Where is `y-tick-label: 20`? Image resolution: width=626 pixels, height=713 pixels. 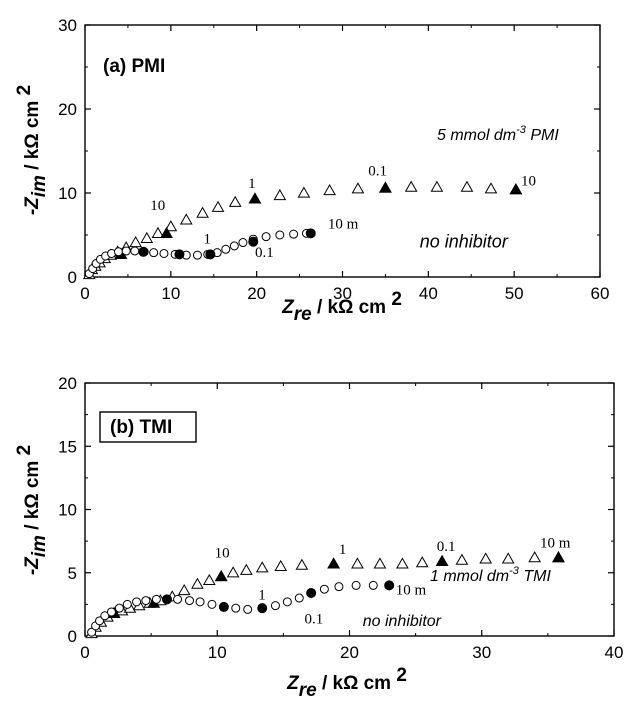 y-tick-label: 20 is located at coordinates (67, 383).